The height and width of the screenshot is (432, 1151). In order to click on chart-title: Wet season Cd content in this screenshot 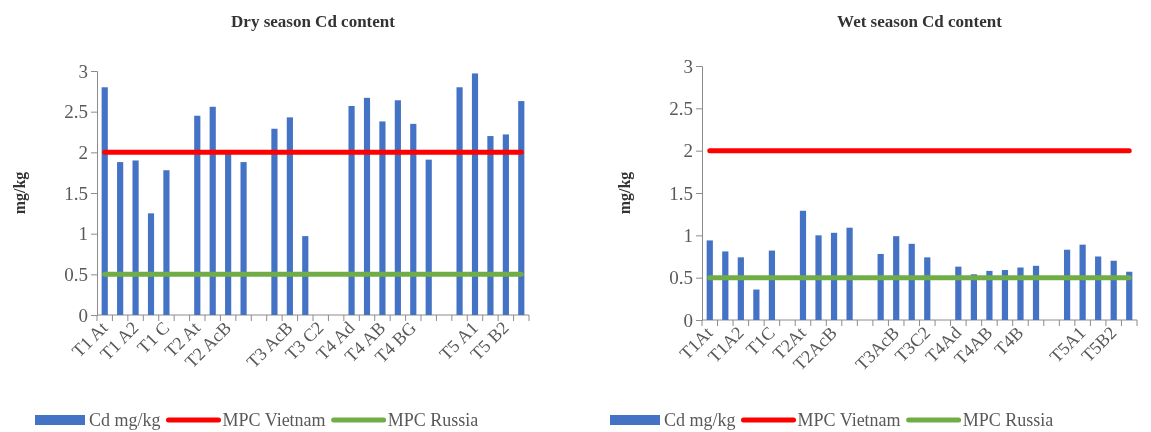, I will do `click(920, 21)`.